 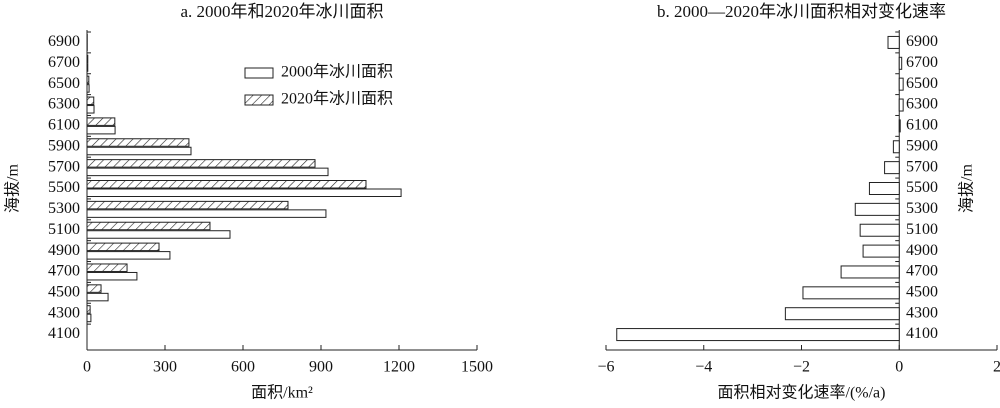 I want to click on x-tick-label: 900, so click(x=321, y=367).